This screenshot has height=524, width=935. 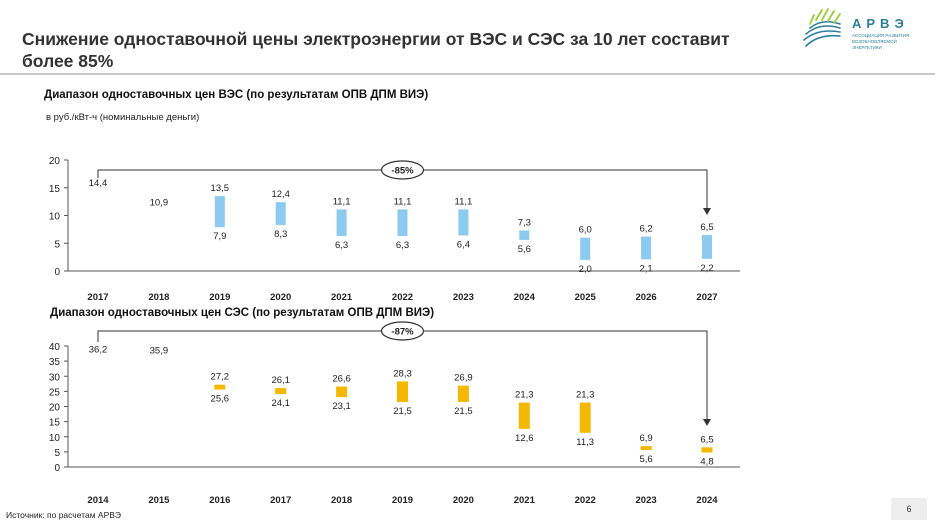 What do you see at coordinates (159, 350) in the screenshot?
I see `solar-high-label: 35,9` at bounding box center [159, 350].